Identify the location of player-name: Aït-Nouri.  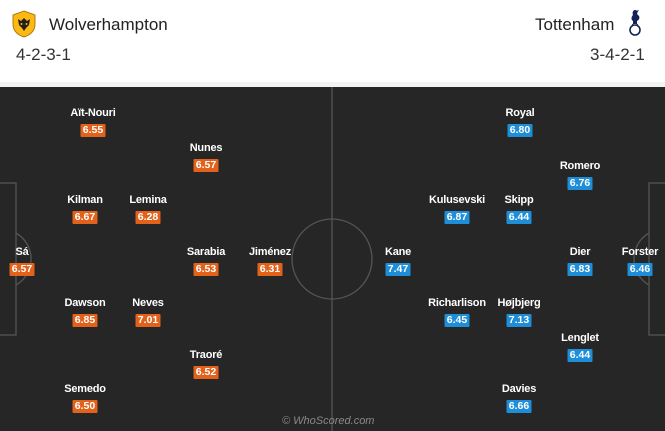
(93, 113).